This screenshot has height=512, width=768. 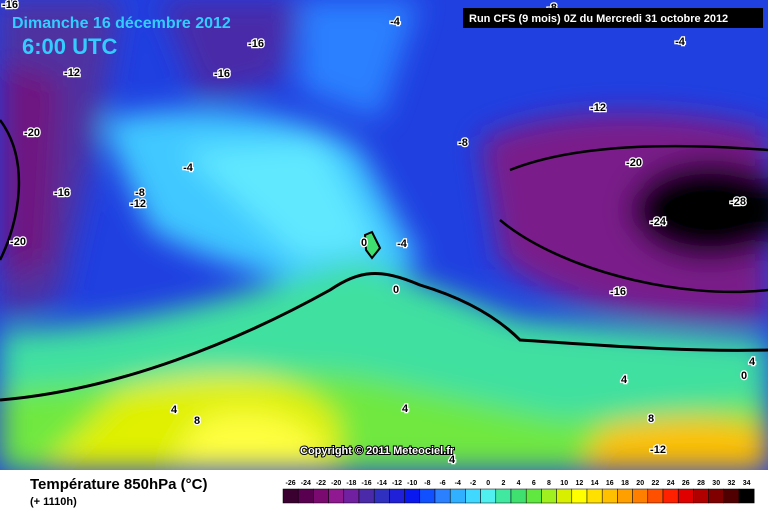 What do you see at coordinates (121, 23) in the screenshot?
I see `date: Dimanche 16 décembre 2012` at bounding box center [121, 23].